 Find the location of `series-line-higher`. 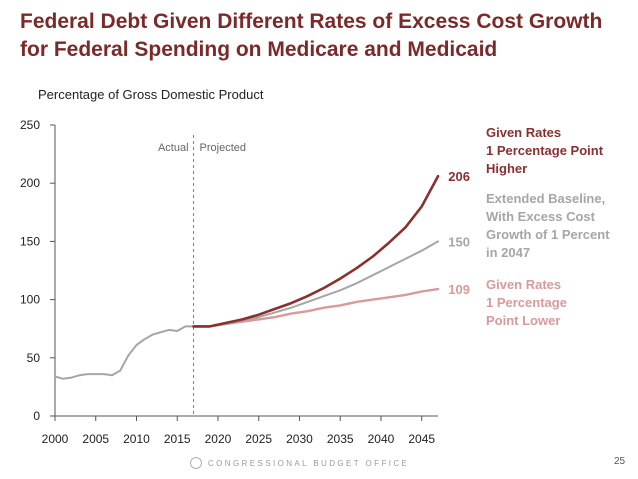

series-line-higher is located at coordinates (316, 251).